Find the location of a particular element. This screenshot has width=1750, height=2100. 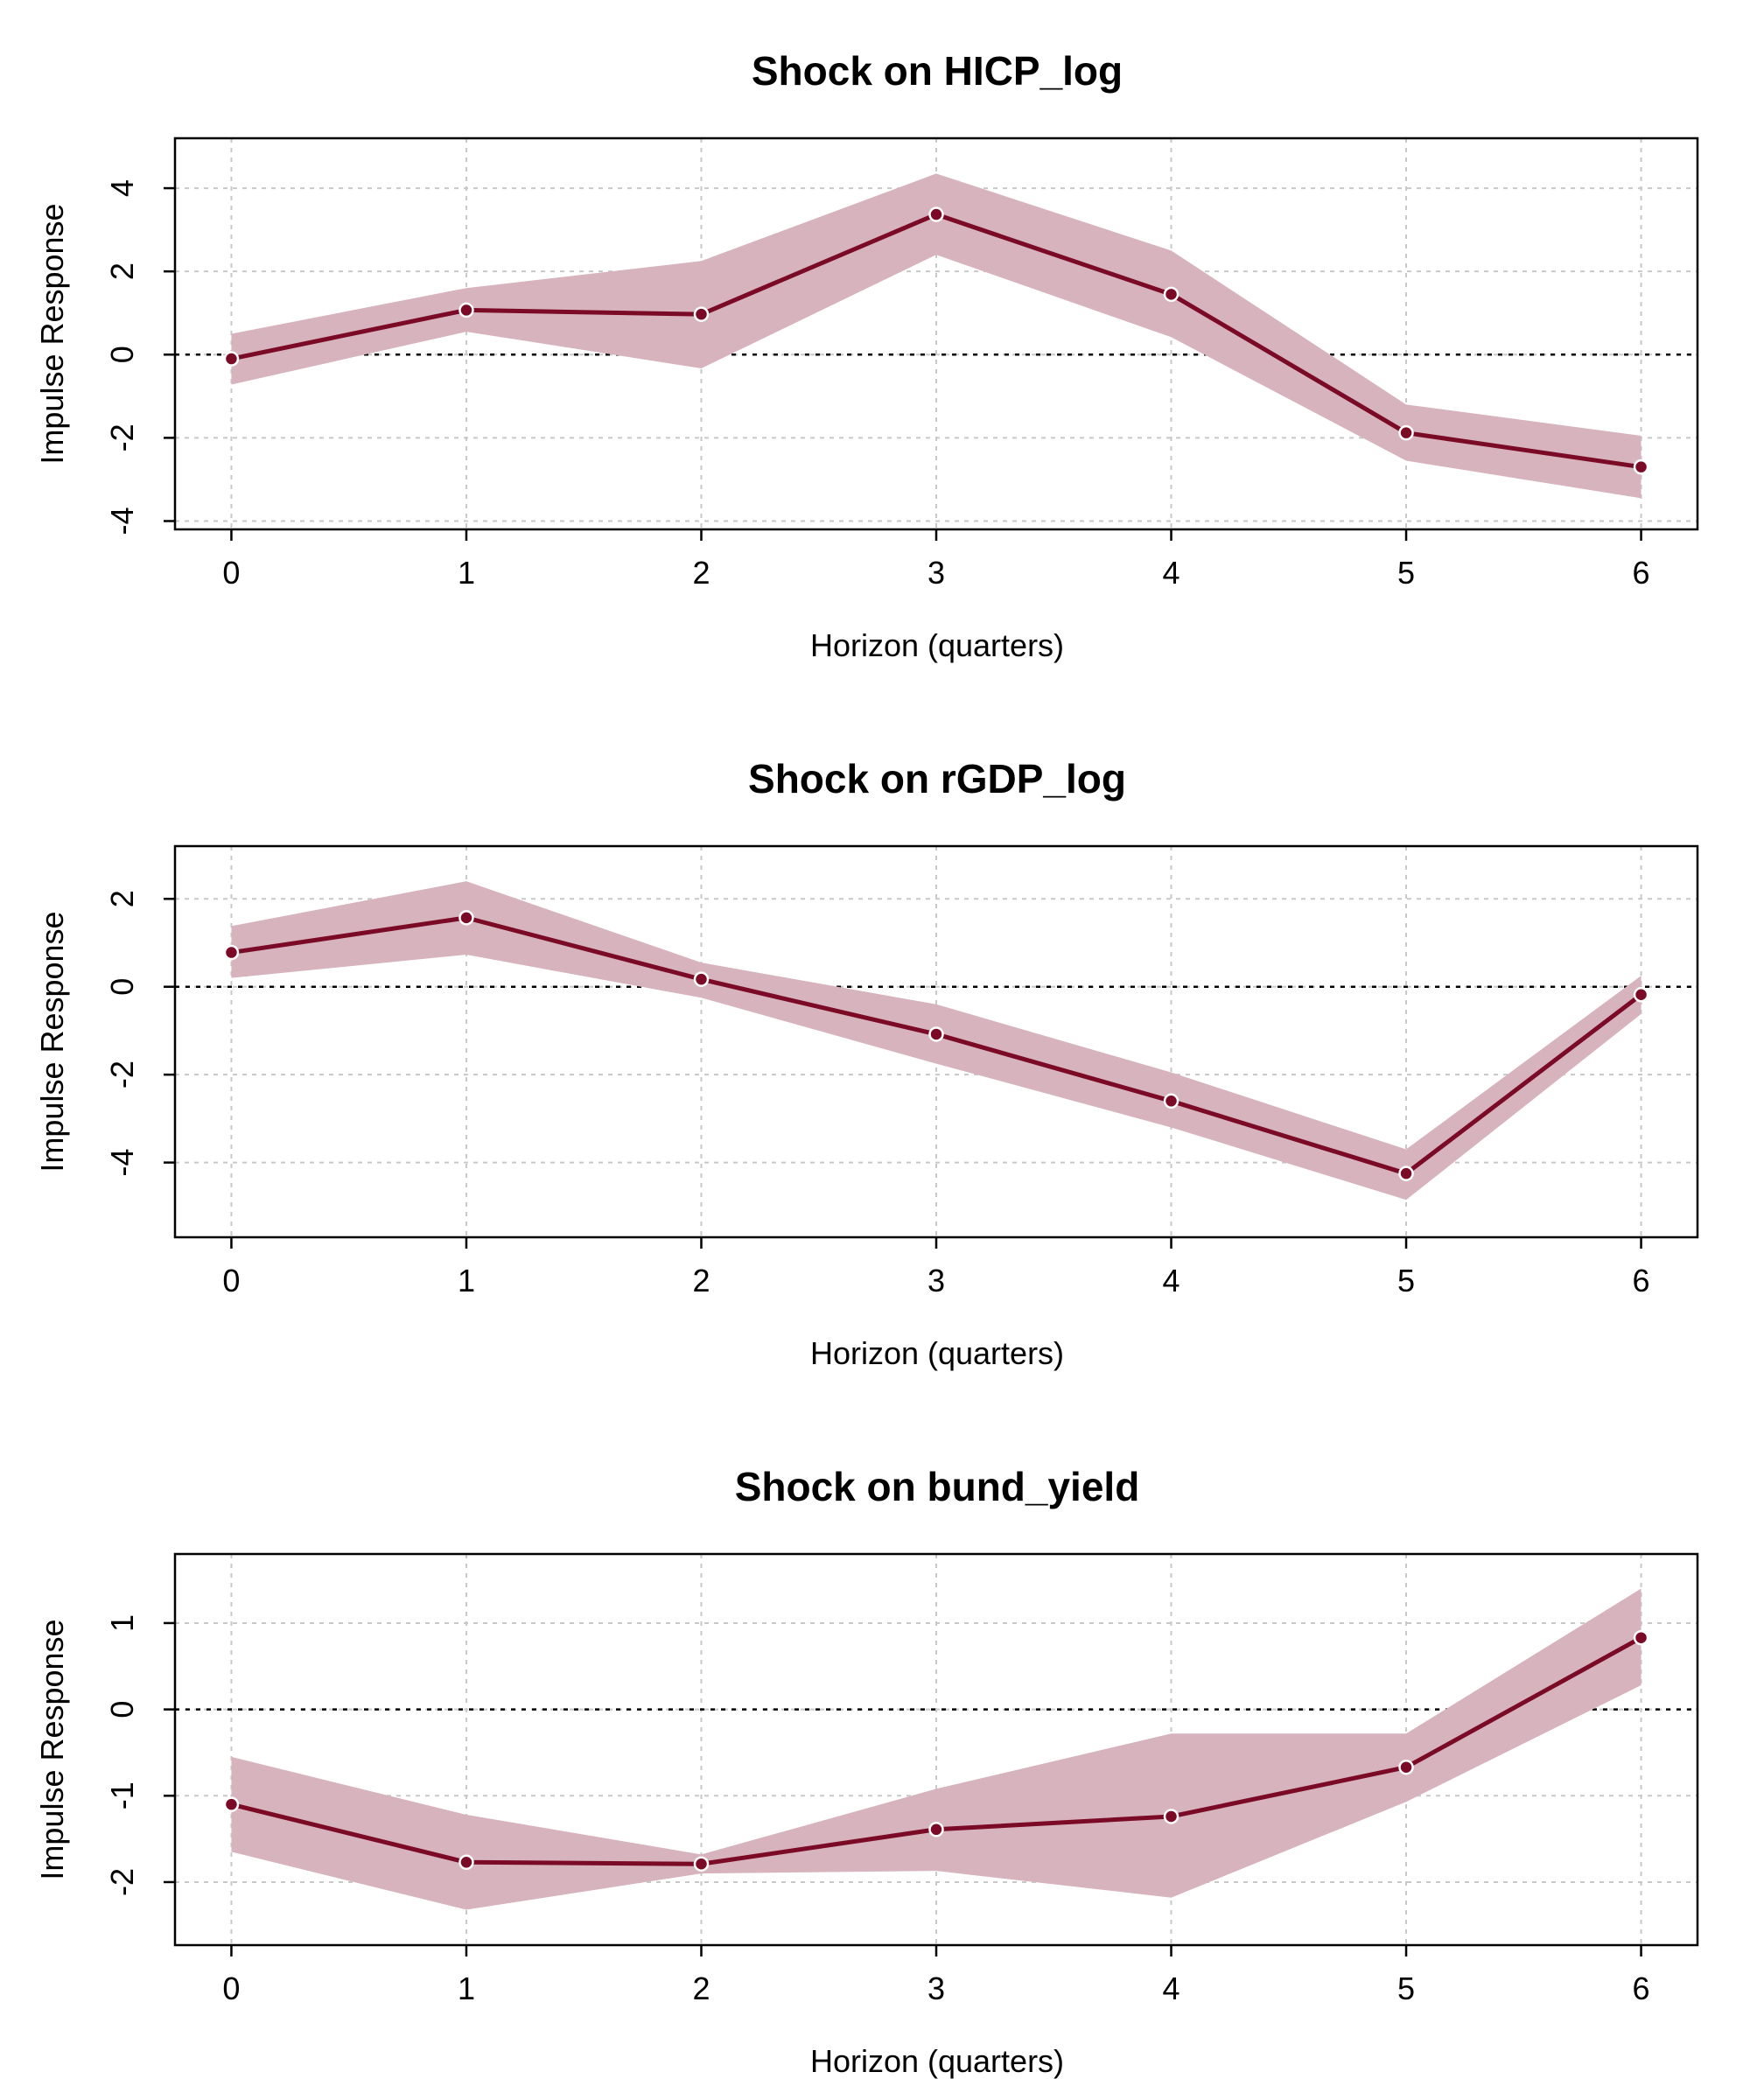

y-tick-label: 4 is located at coordinates (122, 188).